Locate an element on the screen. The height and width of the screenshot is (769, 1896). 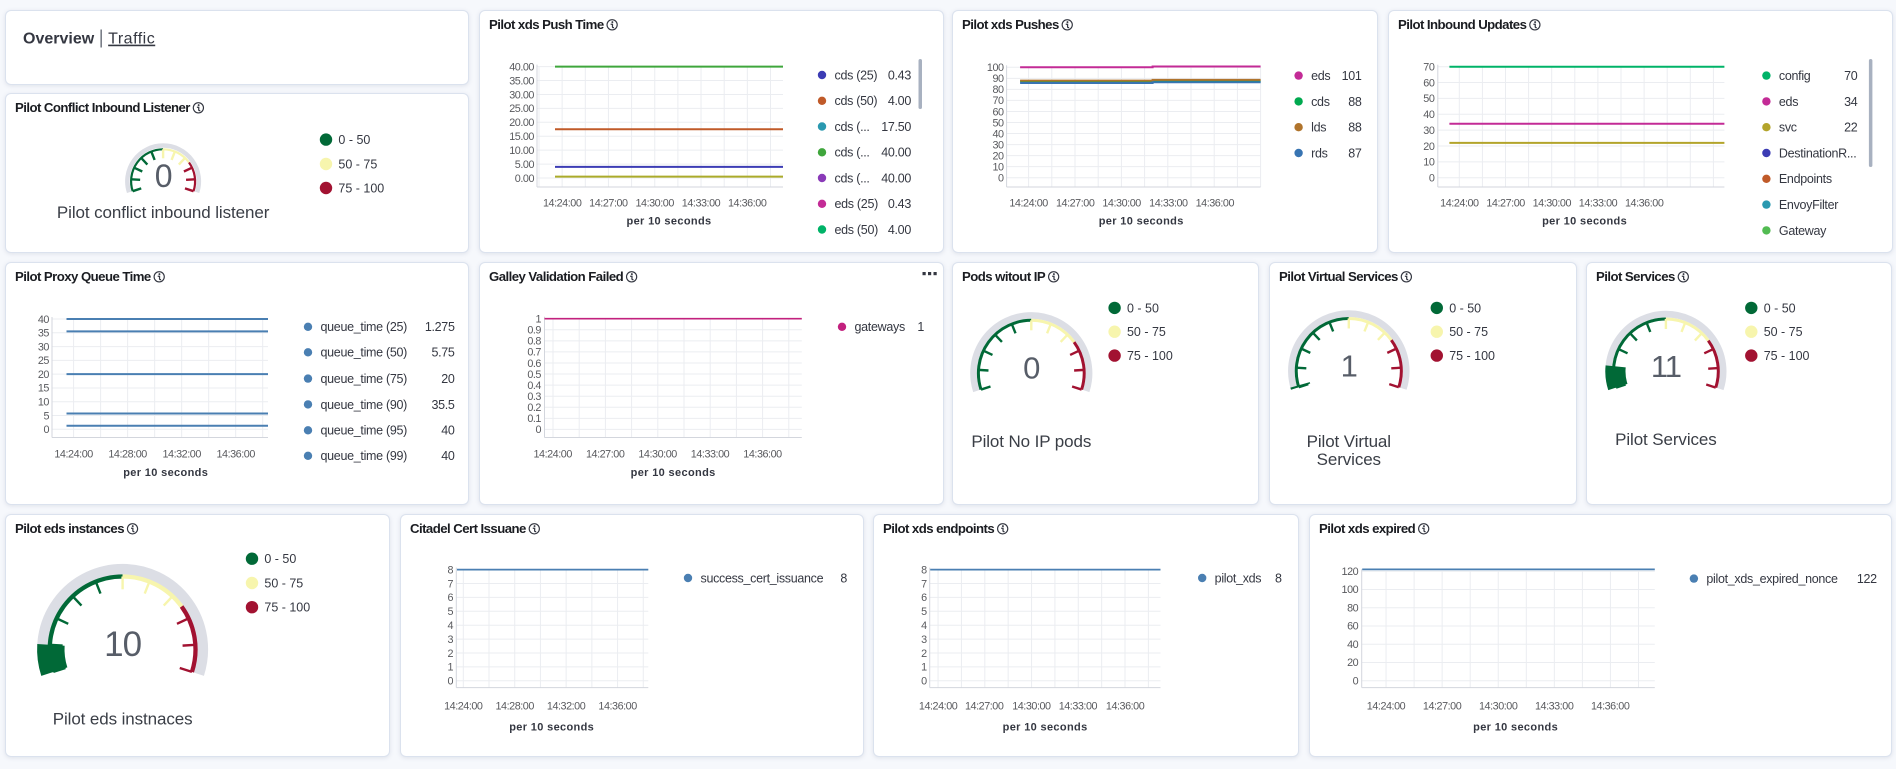
svg-text: cds (50) is located at coordinates (856, 101).